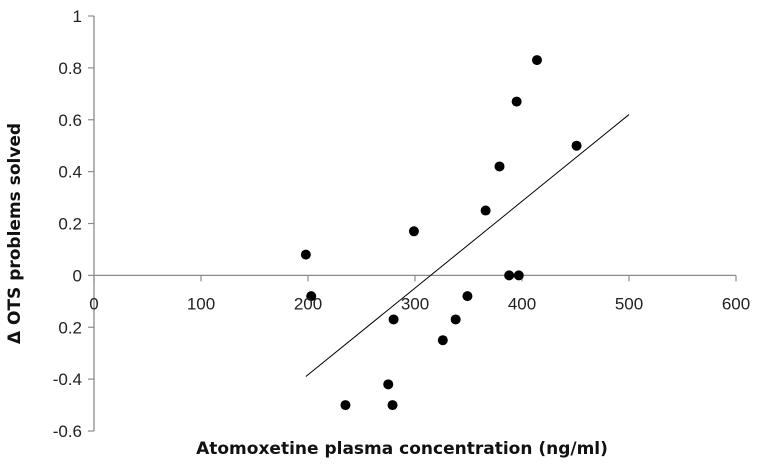  I want to click on x-tick-label: 200, so click(308, 303).